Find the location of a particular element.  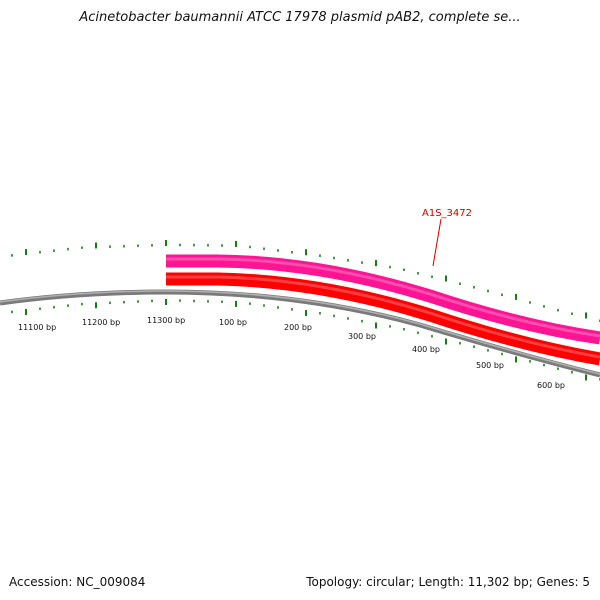

gene-A1S_3472-inner-strand is located at coordinates (383, 319).